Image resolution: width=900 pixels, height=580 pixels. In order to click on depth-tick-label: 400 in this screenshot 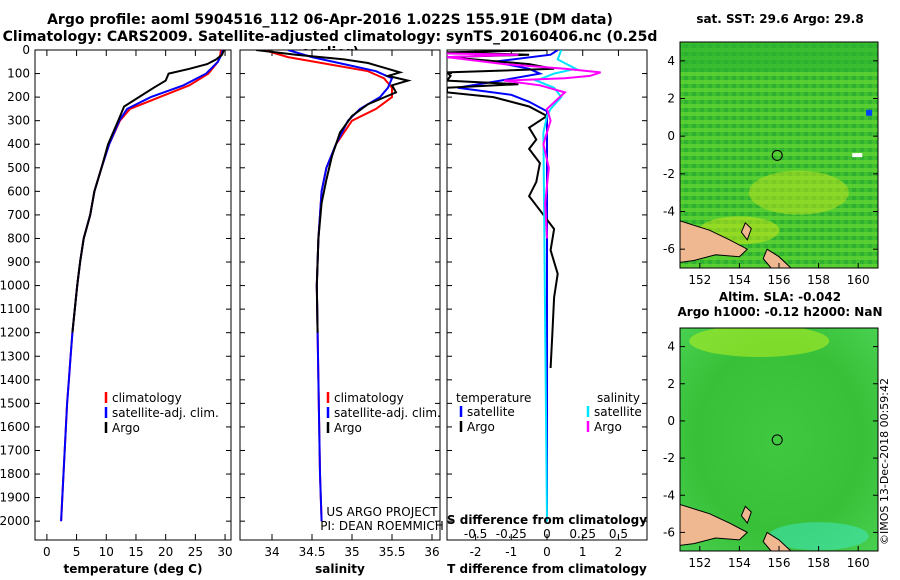, I will do `click(18, 144)`.